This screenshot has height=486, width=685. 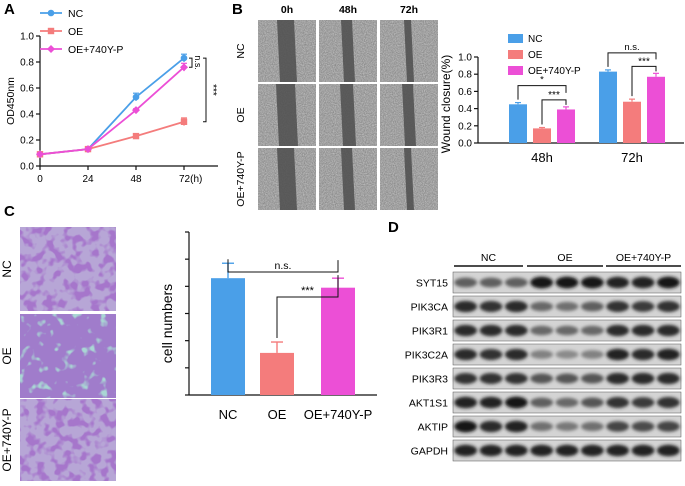 I want to click on a-y-tick-label: 0.6, so click(x=27, y=89).